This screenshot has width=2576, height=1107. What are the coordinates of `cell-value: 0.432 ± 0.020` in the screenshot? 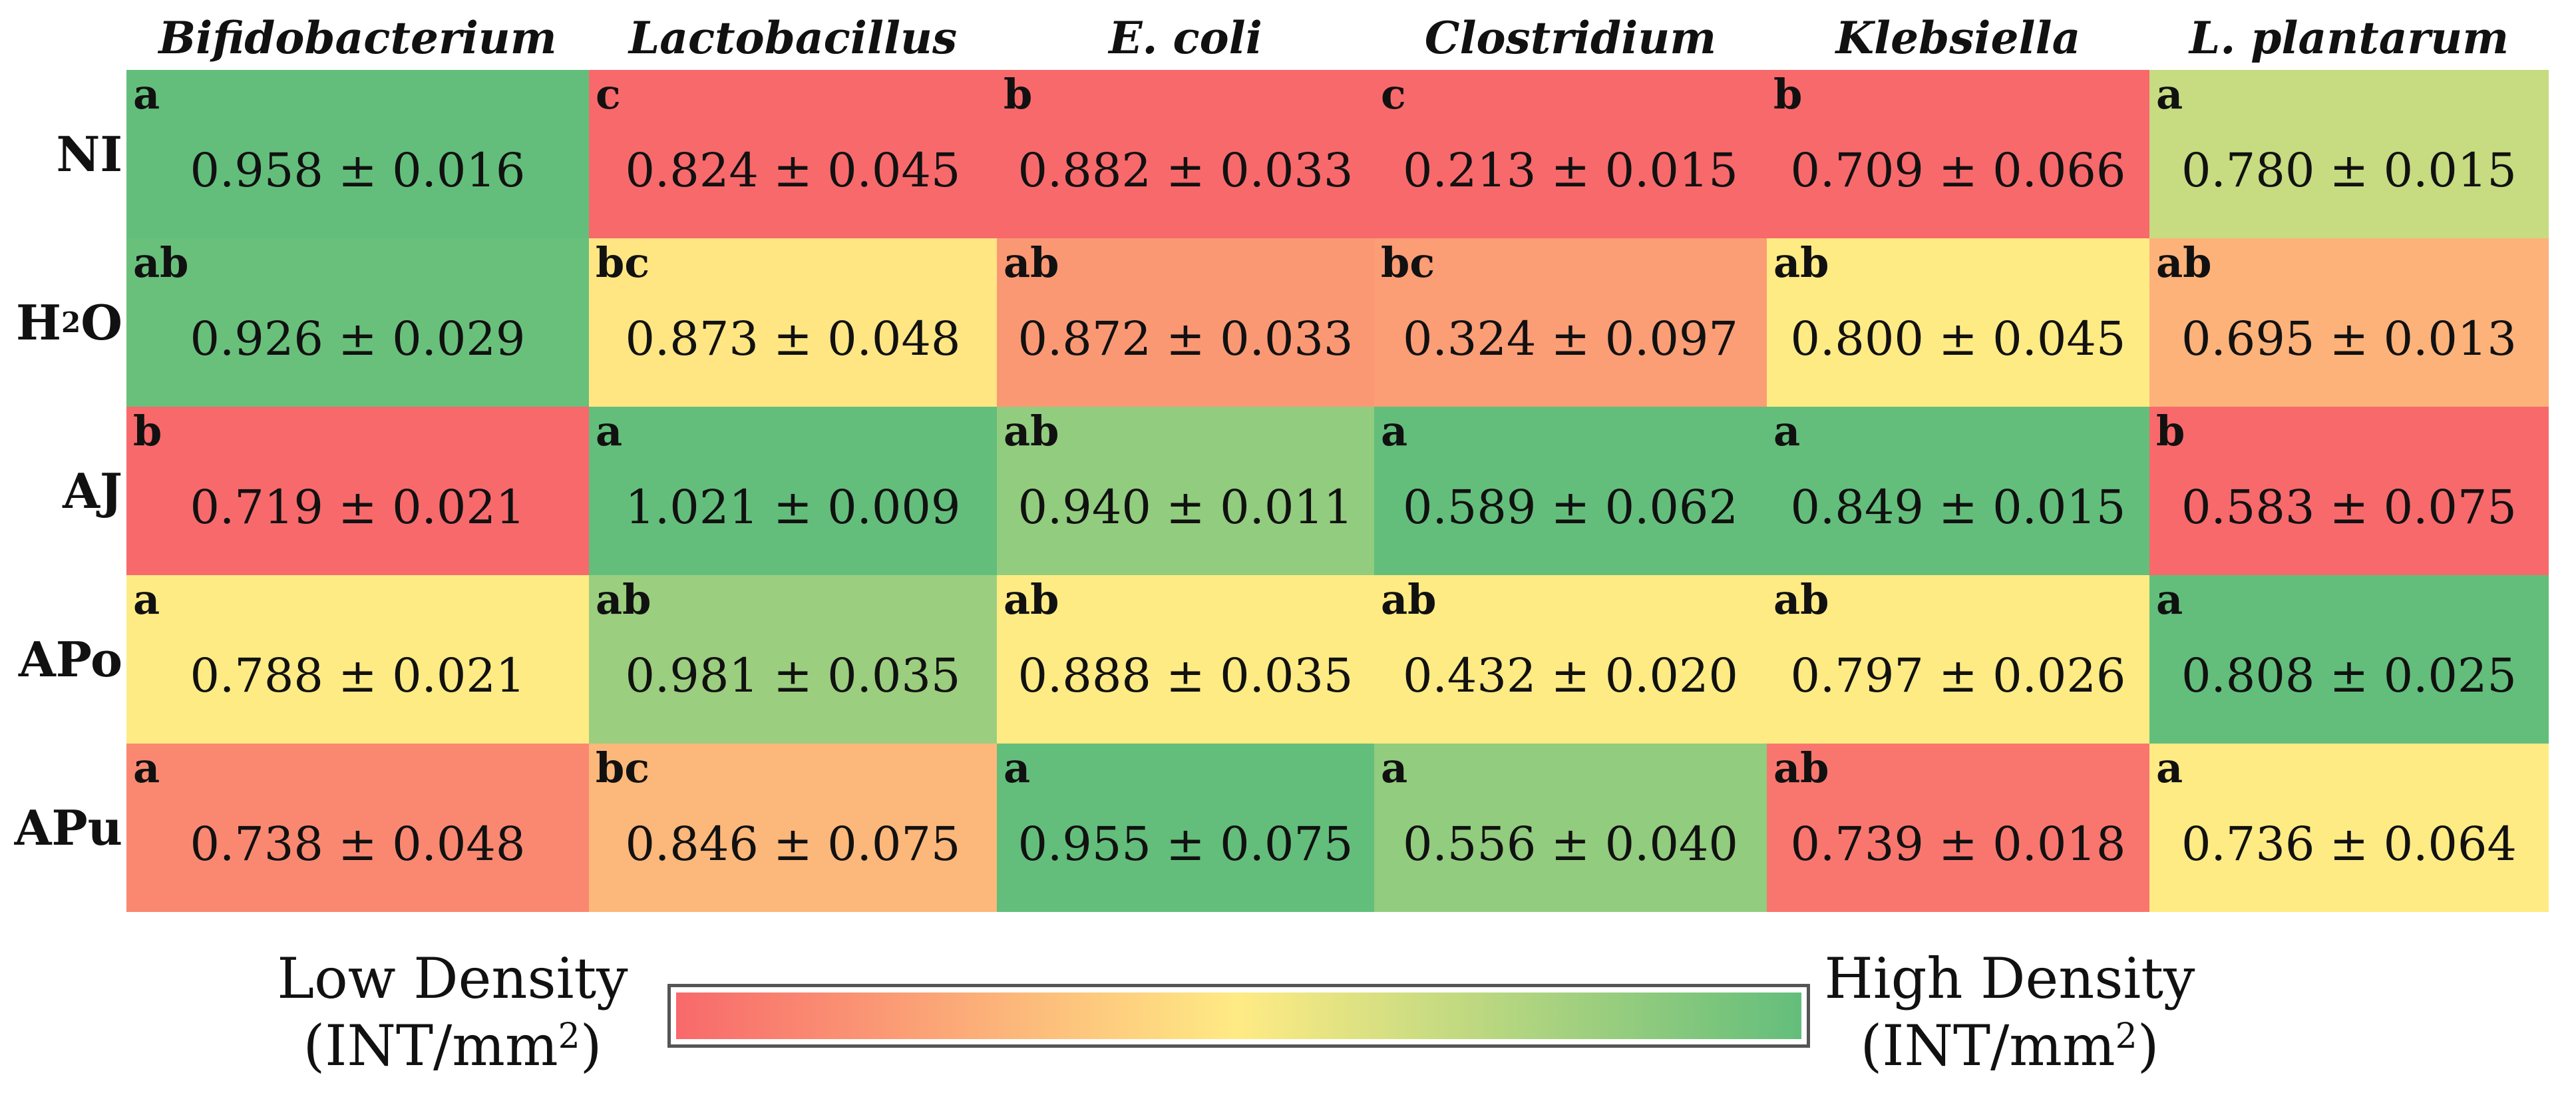 It's located at (1571, 675).